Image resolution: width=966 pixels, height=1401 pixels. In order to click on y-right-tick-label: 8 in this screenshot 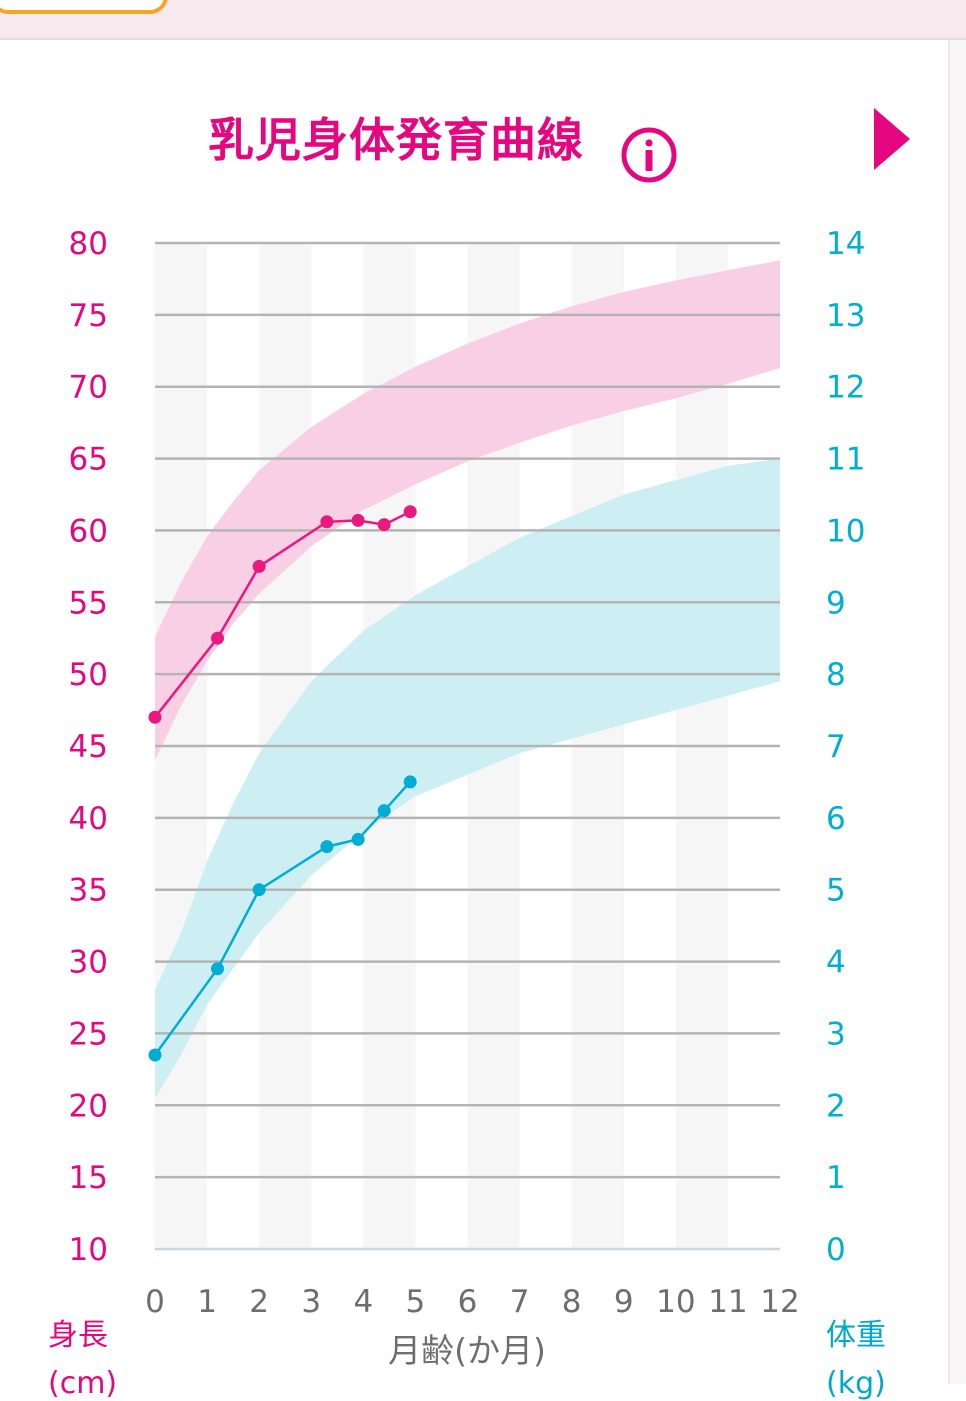, I will do `click(836, 675)`.